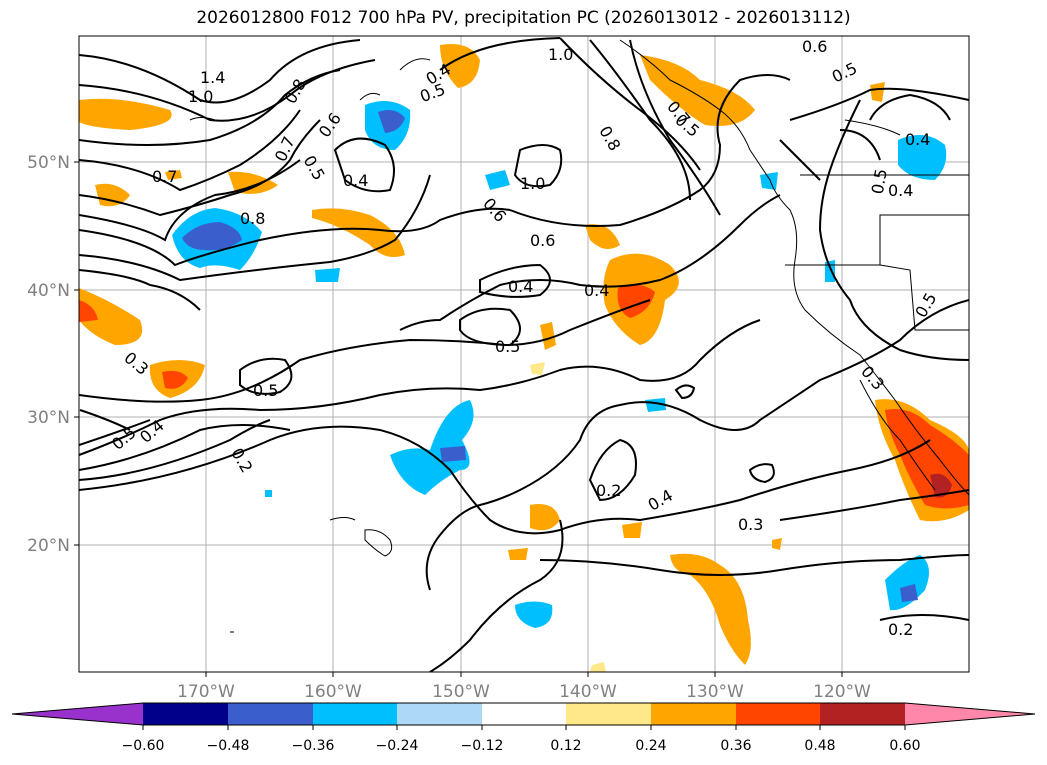 The height and width of the screenshot is (765, 1047). What do you see at coordinates (48, 291) in the screenshot?
I see `lat-tick-label: 40°N` at bounding box center [48, 291].